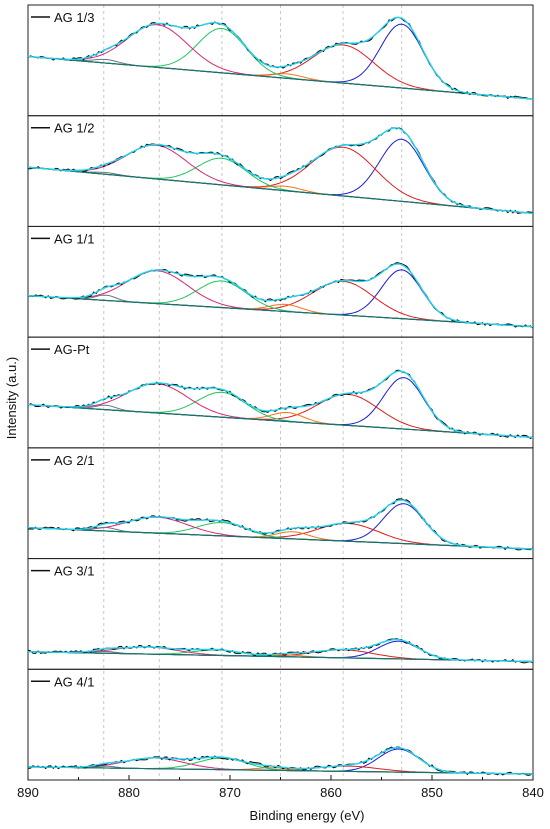 The height and width of the screenshot is (829, 550). I want to click on x-axis-title: Binding energy (eV), so click(307, 815).